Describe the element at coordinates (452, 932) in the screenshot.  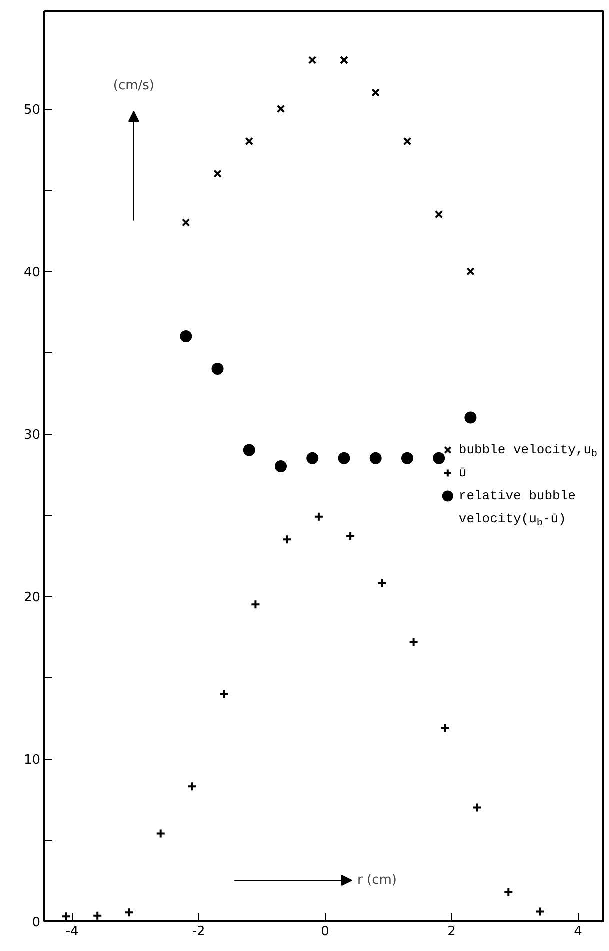
I see `x-tick-label: 2` at that location.